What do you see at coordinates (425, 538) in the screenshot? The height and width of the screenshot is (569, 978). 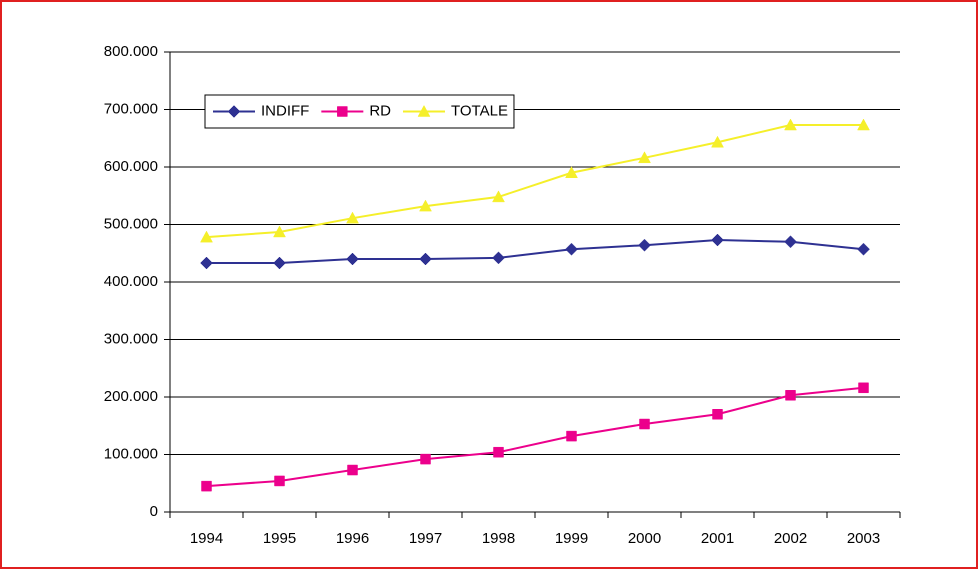 I see `x-tick-label: 1997` at bounding box center [425, 538].